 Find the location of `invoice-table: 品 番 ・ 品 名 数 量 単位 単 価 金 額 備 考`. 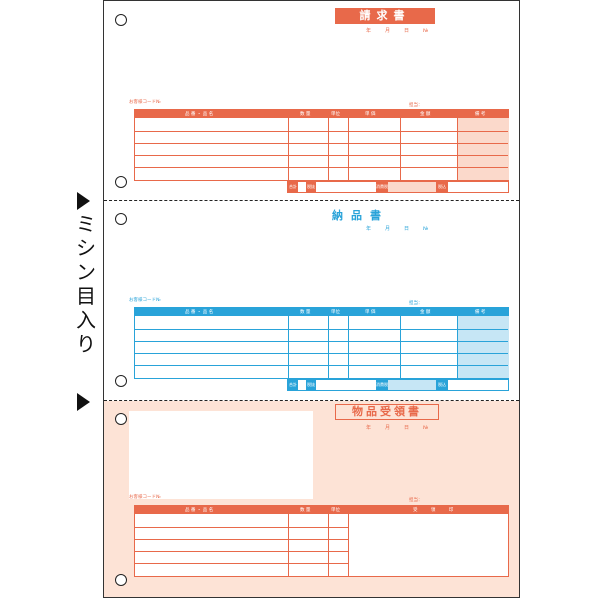

invoice-table: 品 番 ・ 品 名 数 量 単位 単 価 金 額 備 考 is located at coordinates (321, 145).